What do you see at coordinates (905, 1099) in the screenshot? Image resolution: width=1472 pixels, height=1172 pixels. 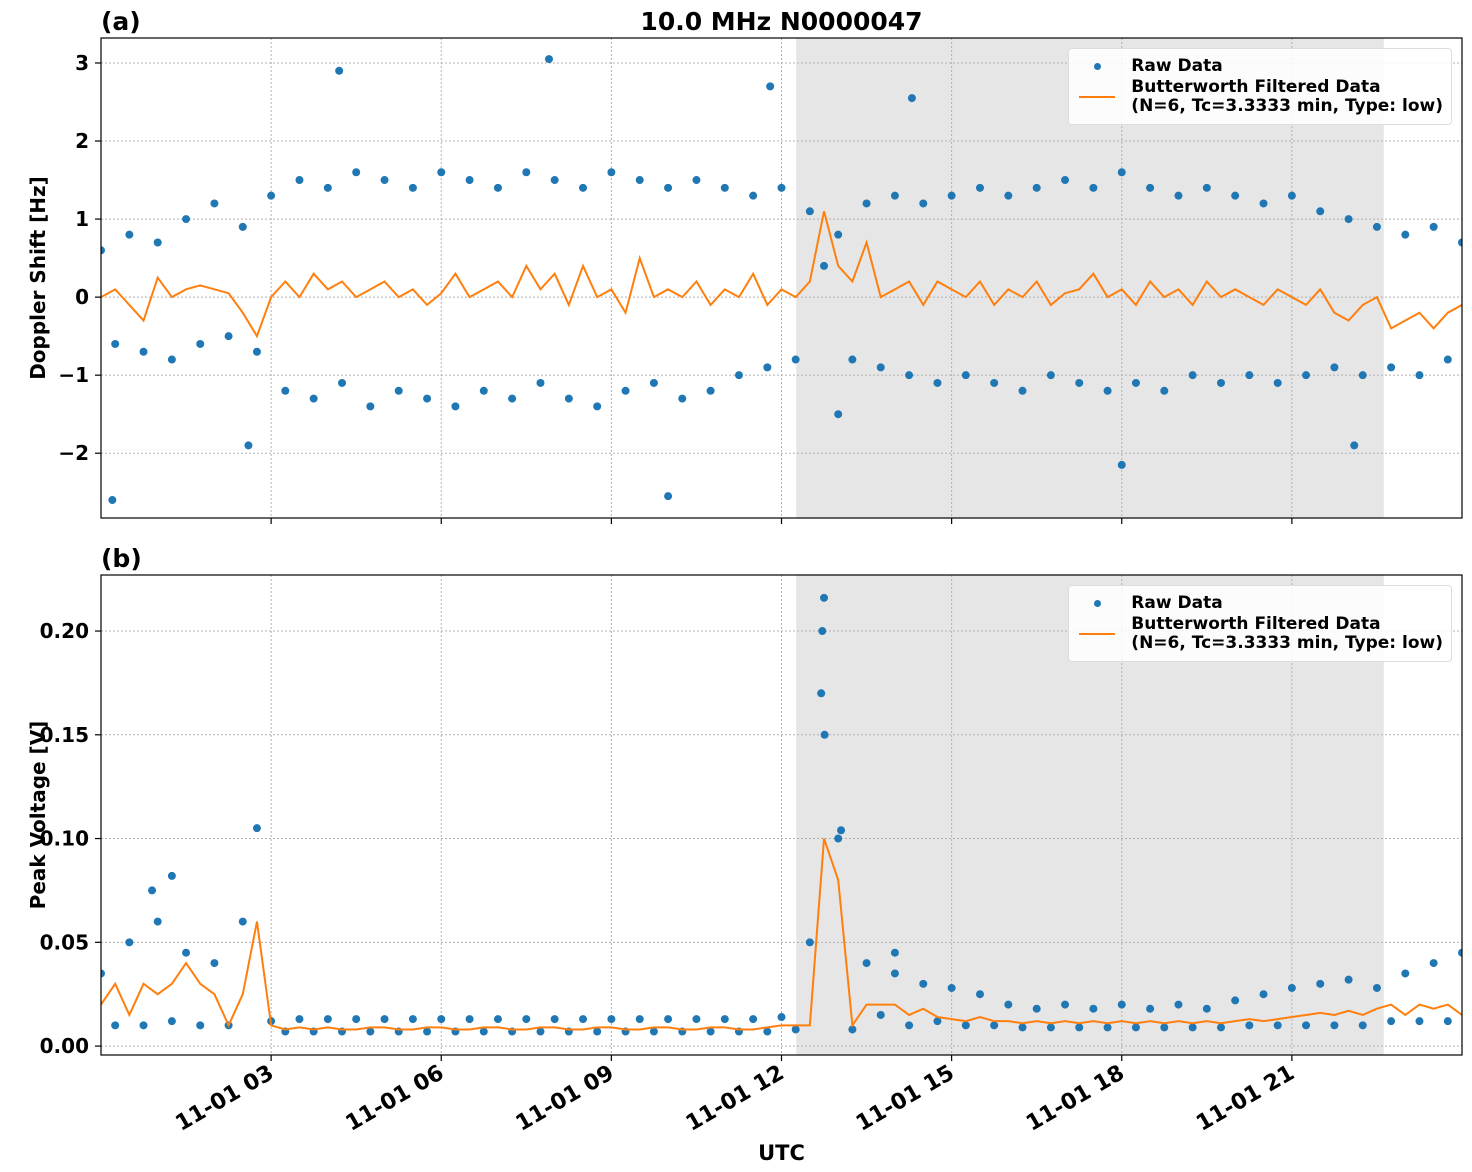 I see `x-tick-label: 11-01 15` at bounding box center [905, 1099].